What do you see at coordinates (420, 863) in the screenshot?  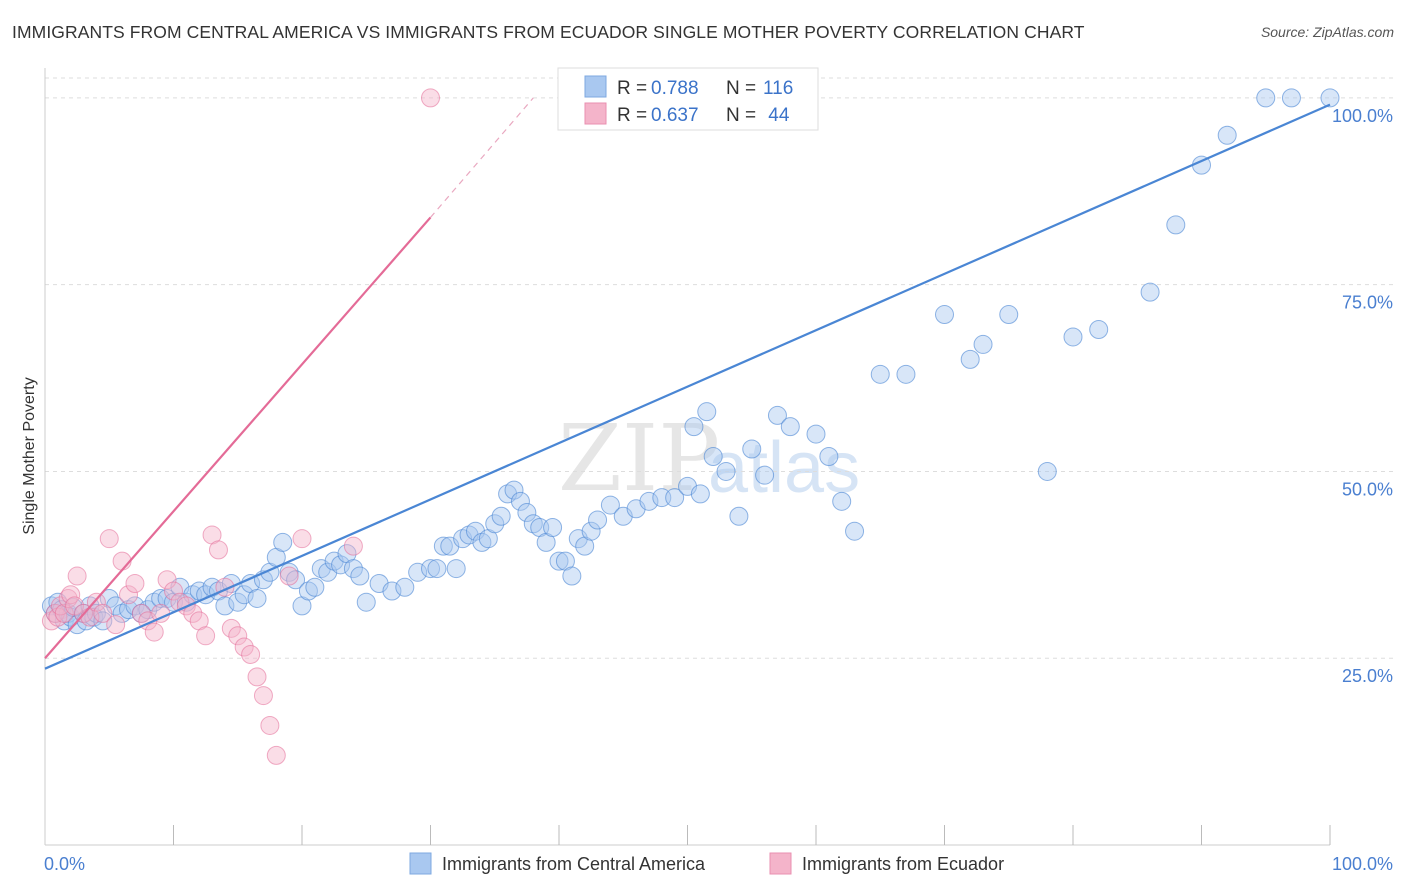 I see `legend-swatch-central-america` at bounding box center [420, 863].